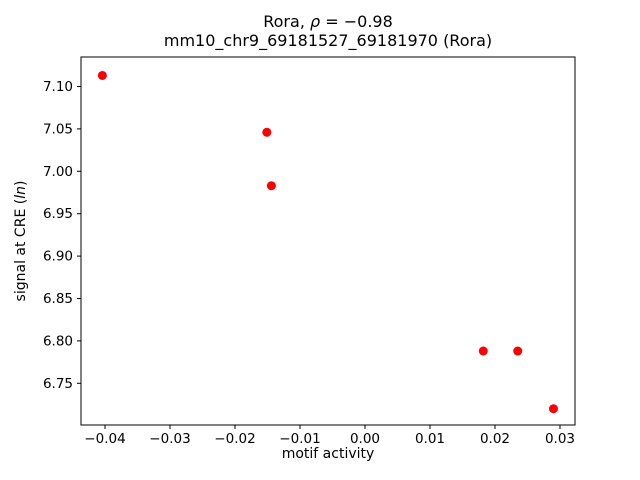 The image size is (640, 480). What do you see at coordinates (58, 299) in the screenshot?
I see `y-tick-label: 6.85` at bounding box center [58, 299].